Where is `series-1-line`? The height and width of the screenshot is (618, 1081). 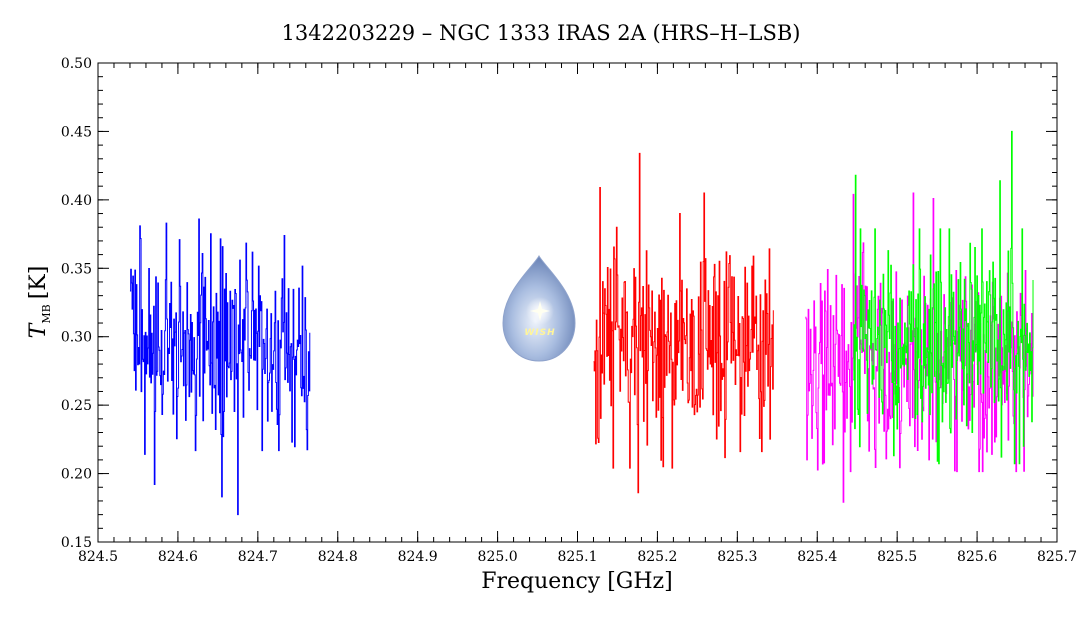
series-1-line is located at coordinates (220, 367).